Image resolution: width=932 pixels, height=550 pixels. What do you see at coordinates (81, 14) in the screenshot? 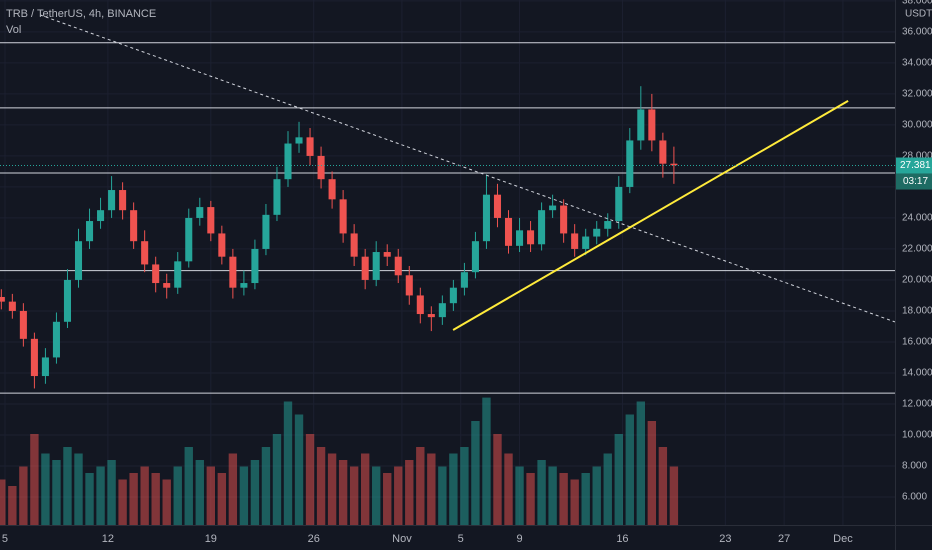
I see `chart-title: TRB / TetherUS, 4h, BINANCE` at bounding box center [81, 14].